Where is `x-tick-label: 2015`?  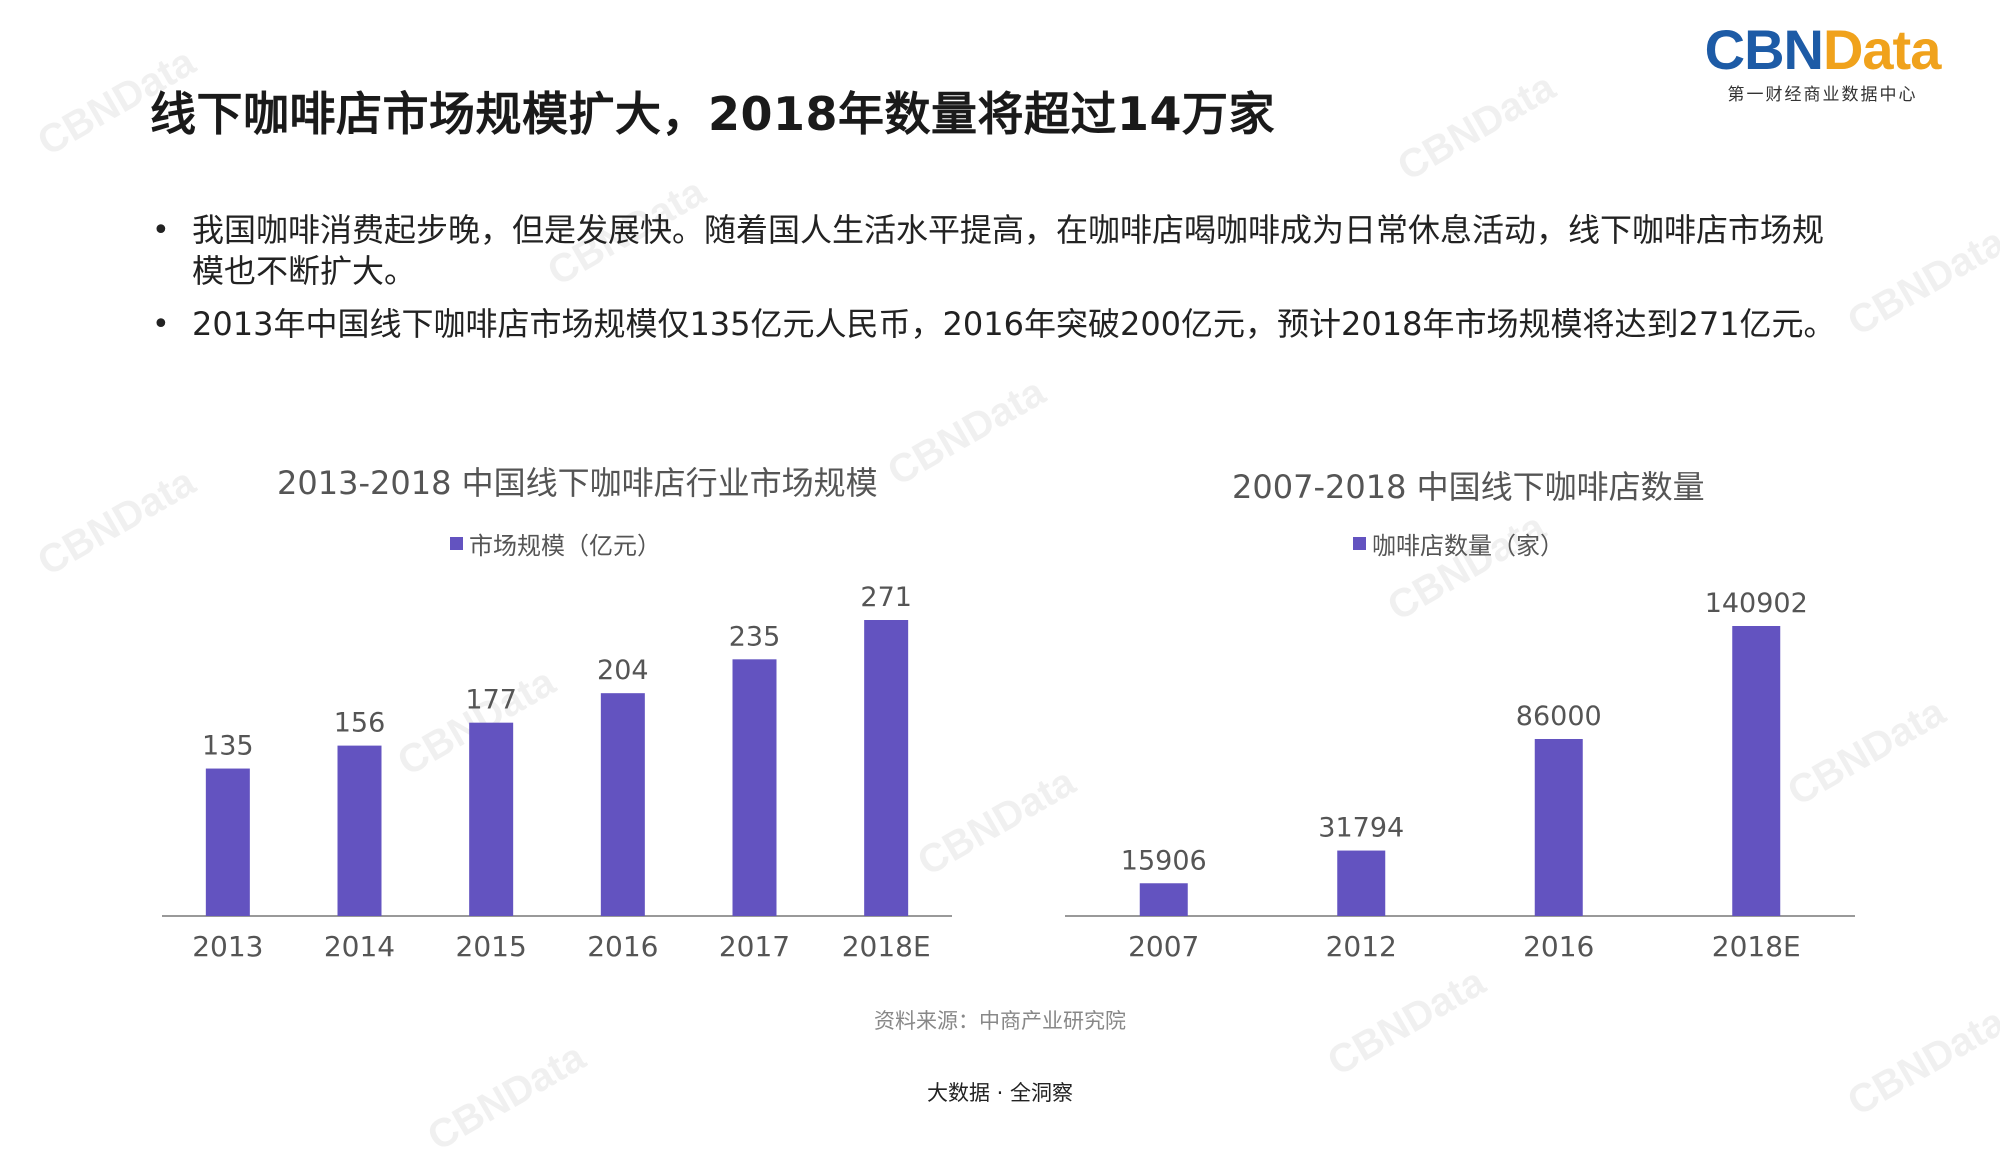
x-tick-label: 2015 is located at coordinates (491, 946).